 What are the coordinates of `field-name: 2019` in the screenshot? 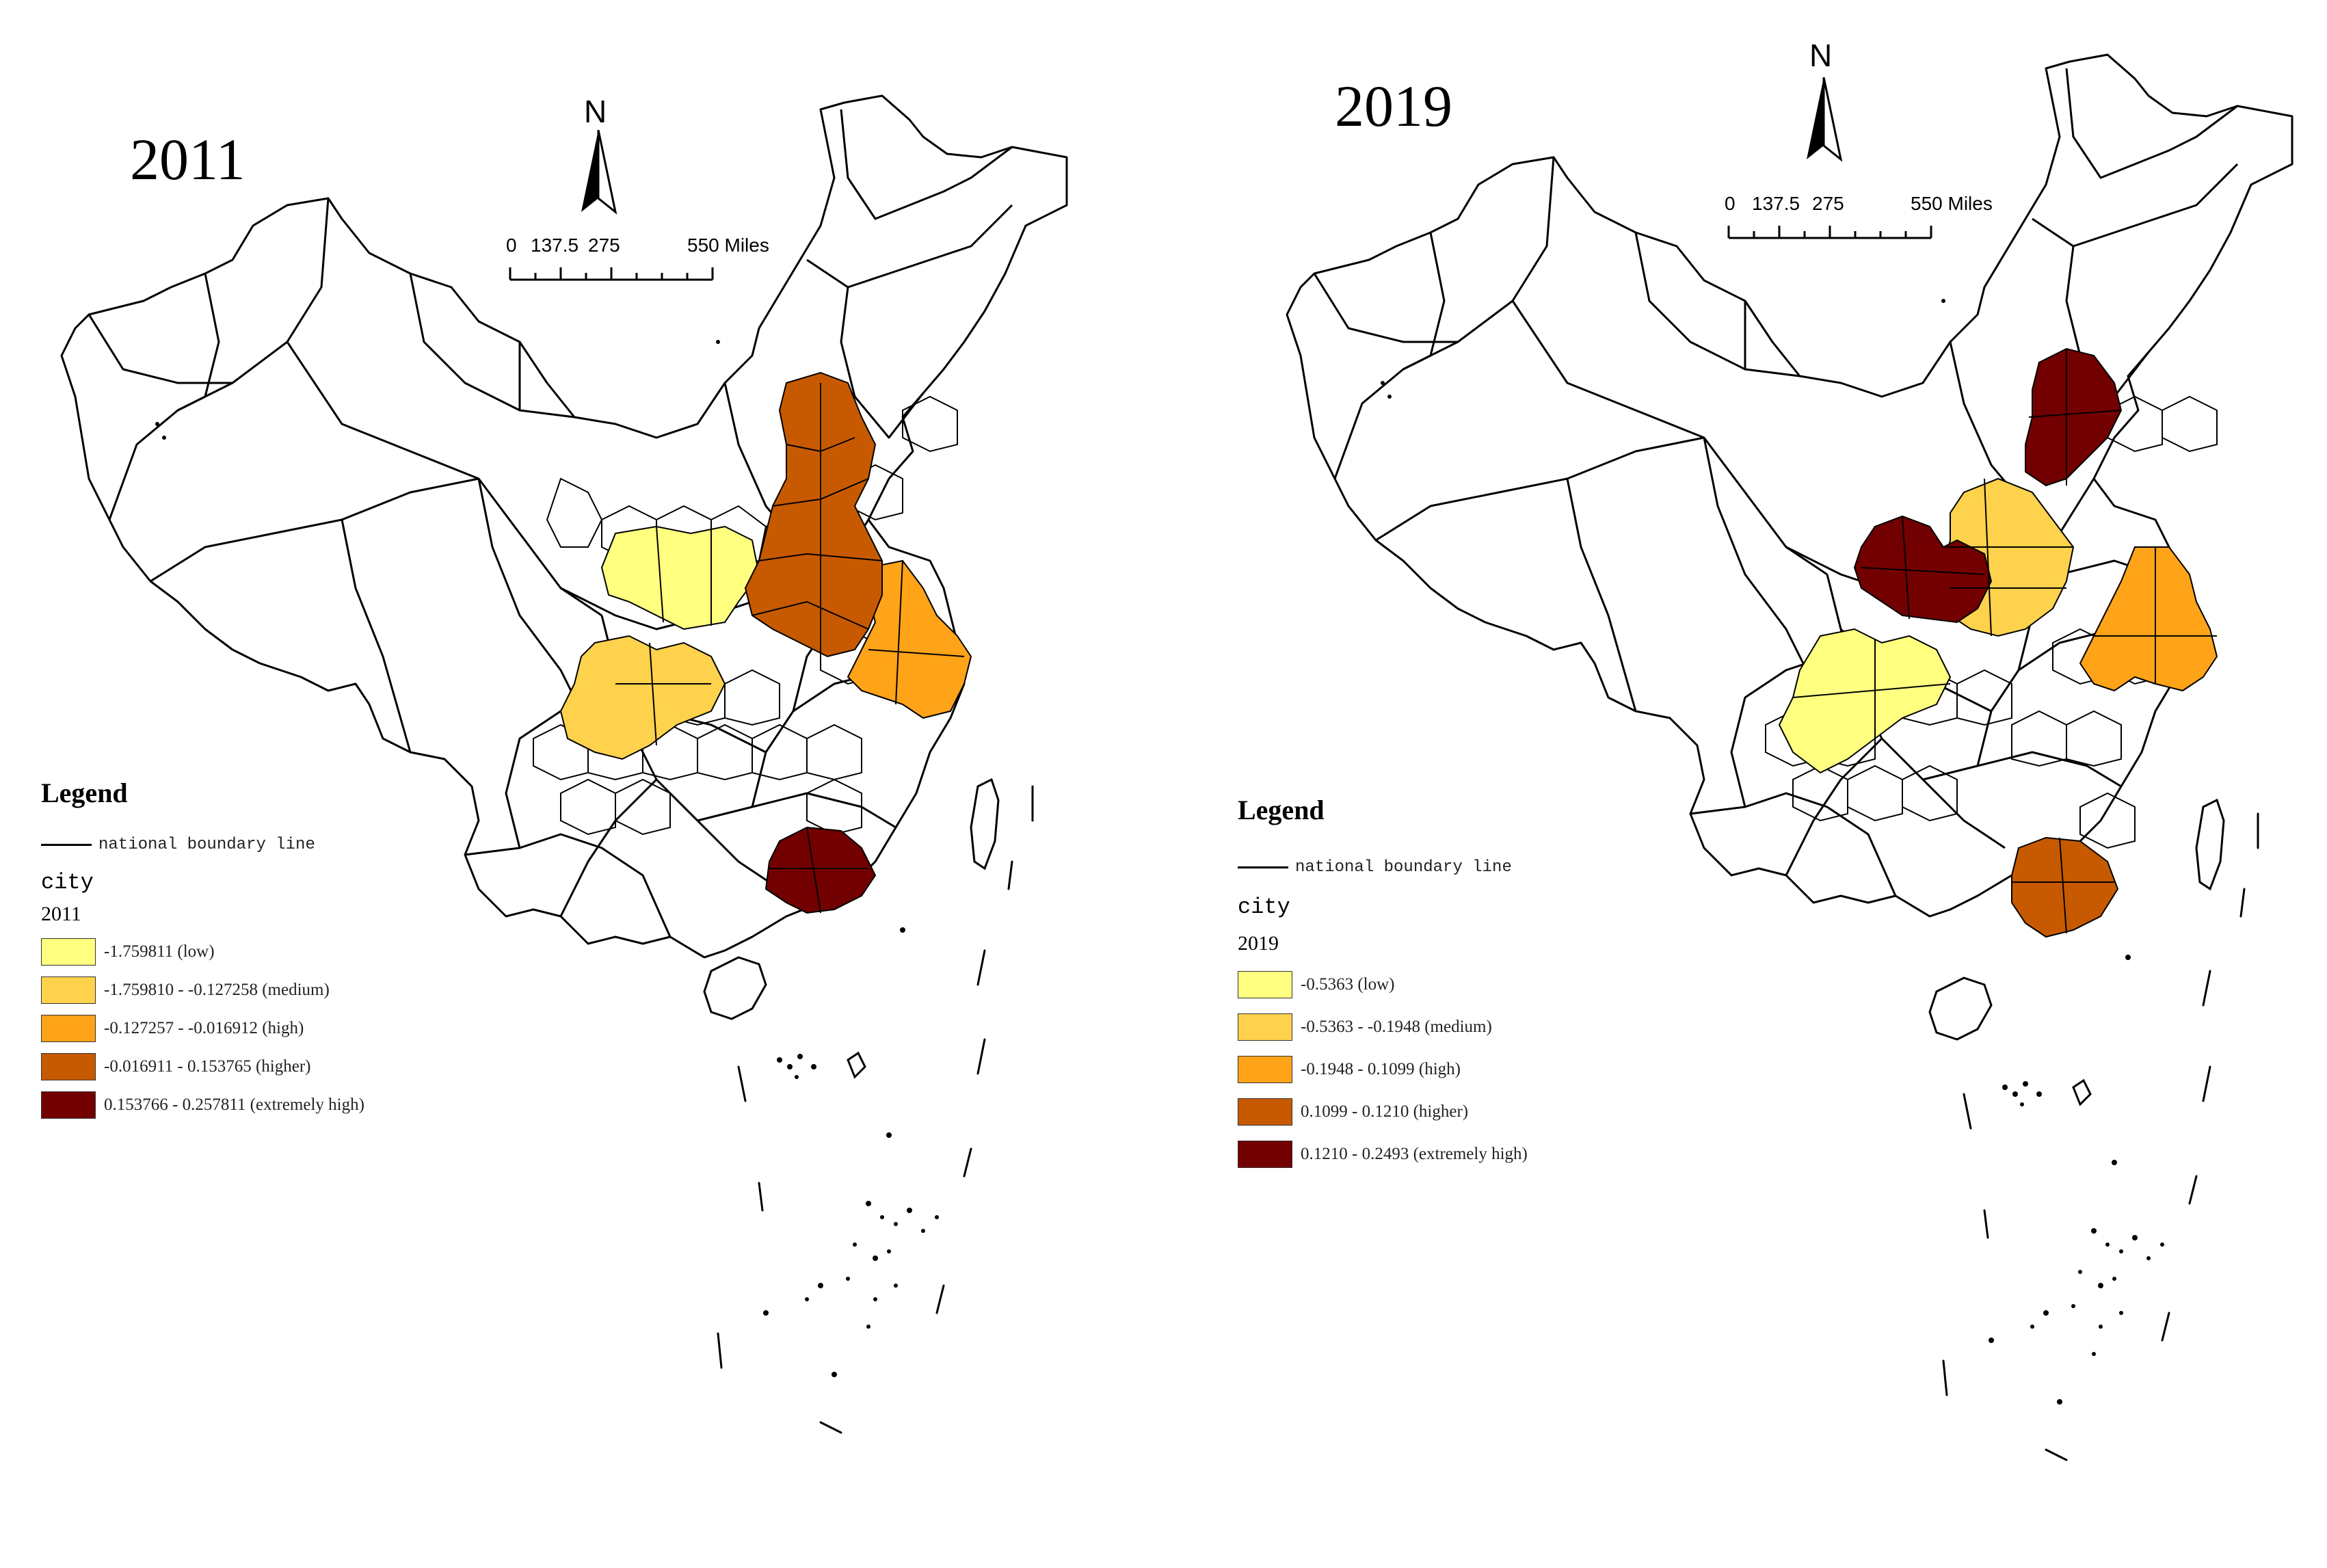 It's located at (1258, 943).